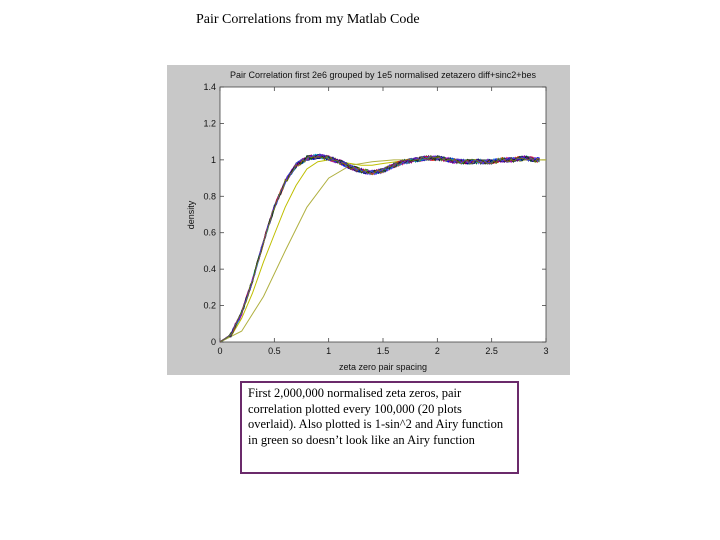  I want to click on y-tick-label: 0.8, so click(209, 196).